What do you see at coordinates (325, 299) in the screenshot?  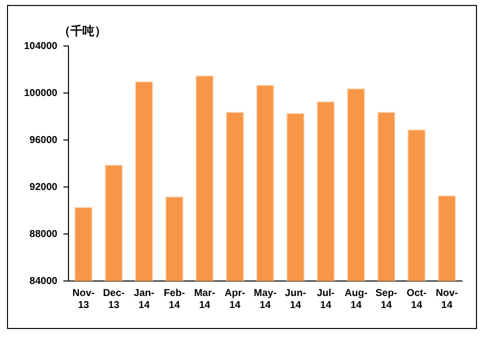 I see `x-tick-label: Jul-14` at bounding box center [325, 299].